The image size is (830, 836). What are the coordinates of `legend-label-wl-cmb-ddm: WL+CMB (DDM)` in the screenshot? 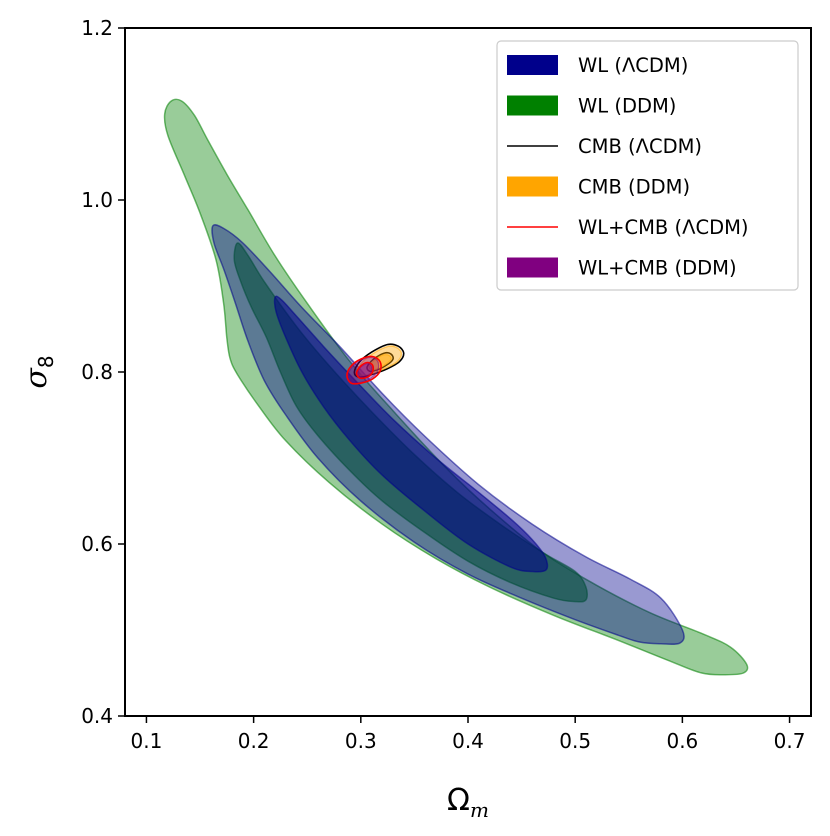 It's located at (657, 268).